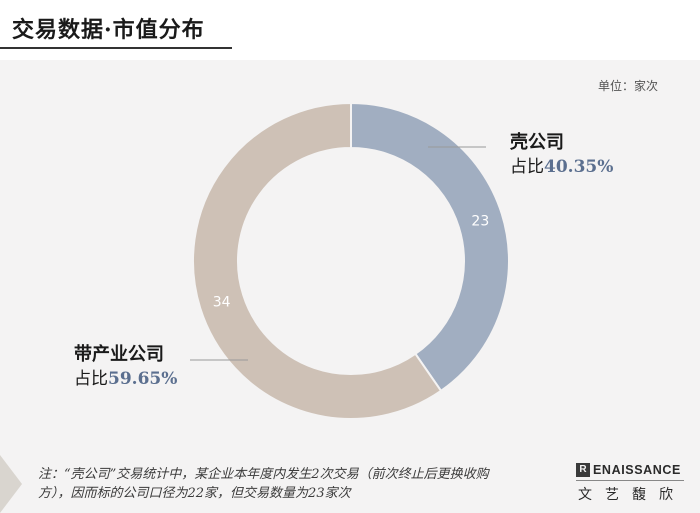  What do you see at coordinates (194, 493) in the screenshot?
I see `footnote-line-2: 方），因而标的公司口径为22家，但交易数量为23家次` at bounding box center [194, 493].